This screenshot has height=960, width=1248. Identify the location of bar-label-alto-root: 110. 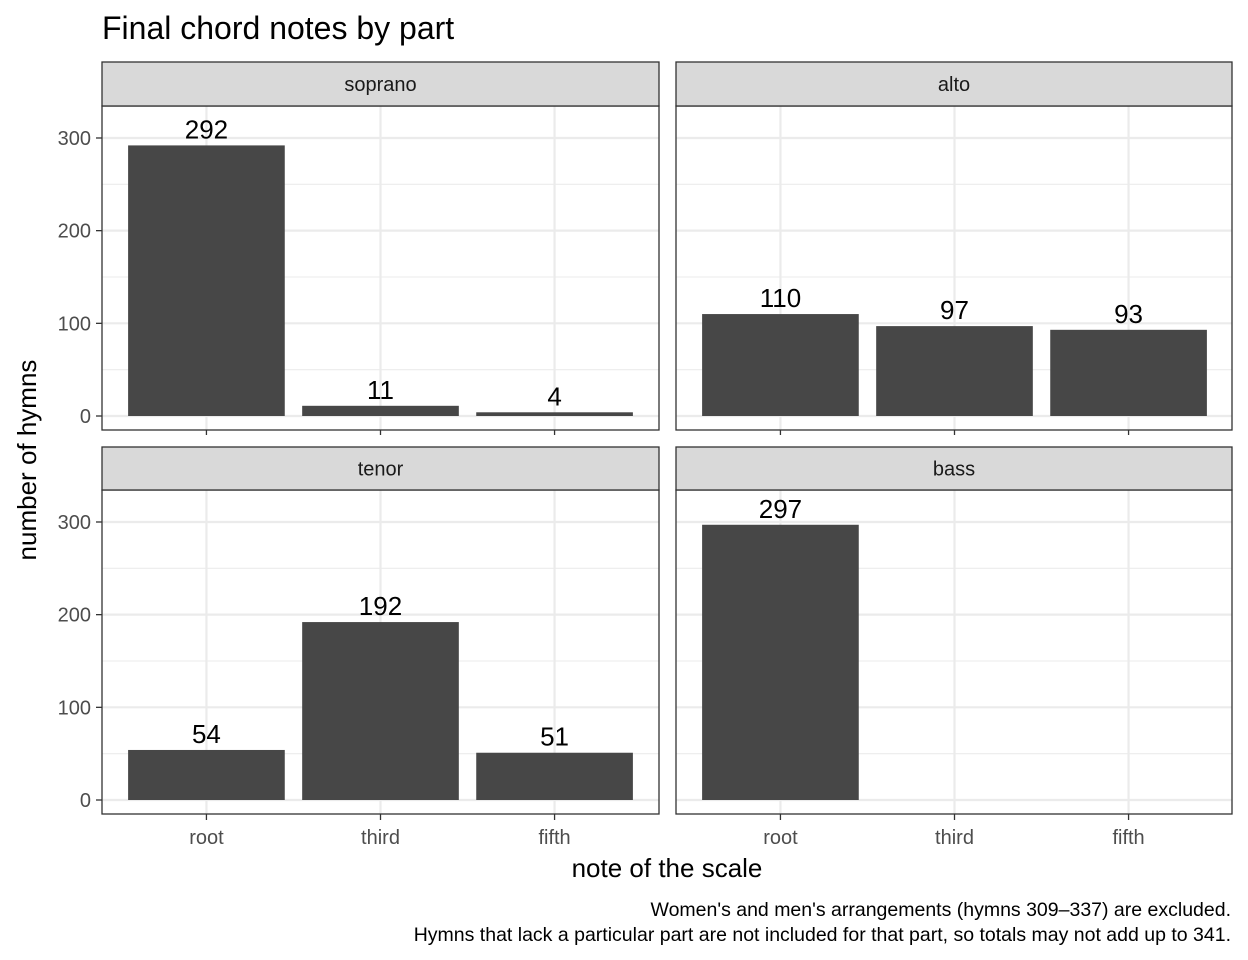
(780, 298).